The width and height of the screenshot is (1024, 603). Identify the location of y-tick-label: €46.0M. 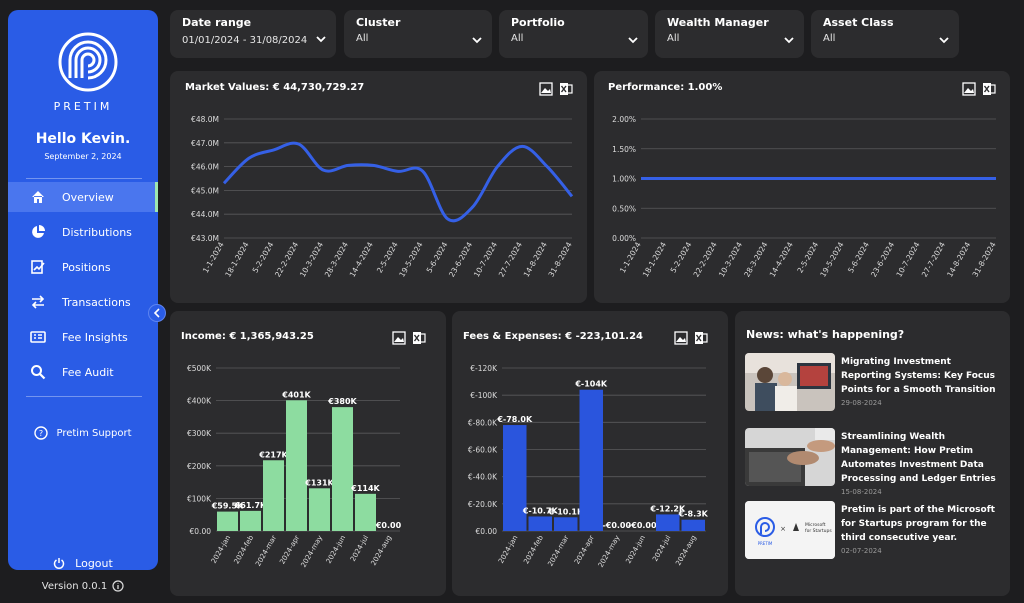
(205, 167).